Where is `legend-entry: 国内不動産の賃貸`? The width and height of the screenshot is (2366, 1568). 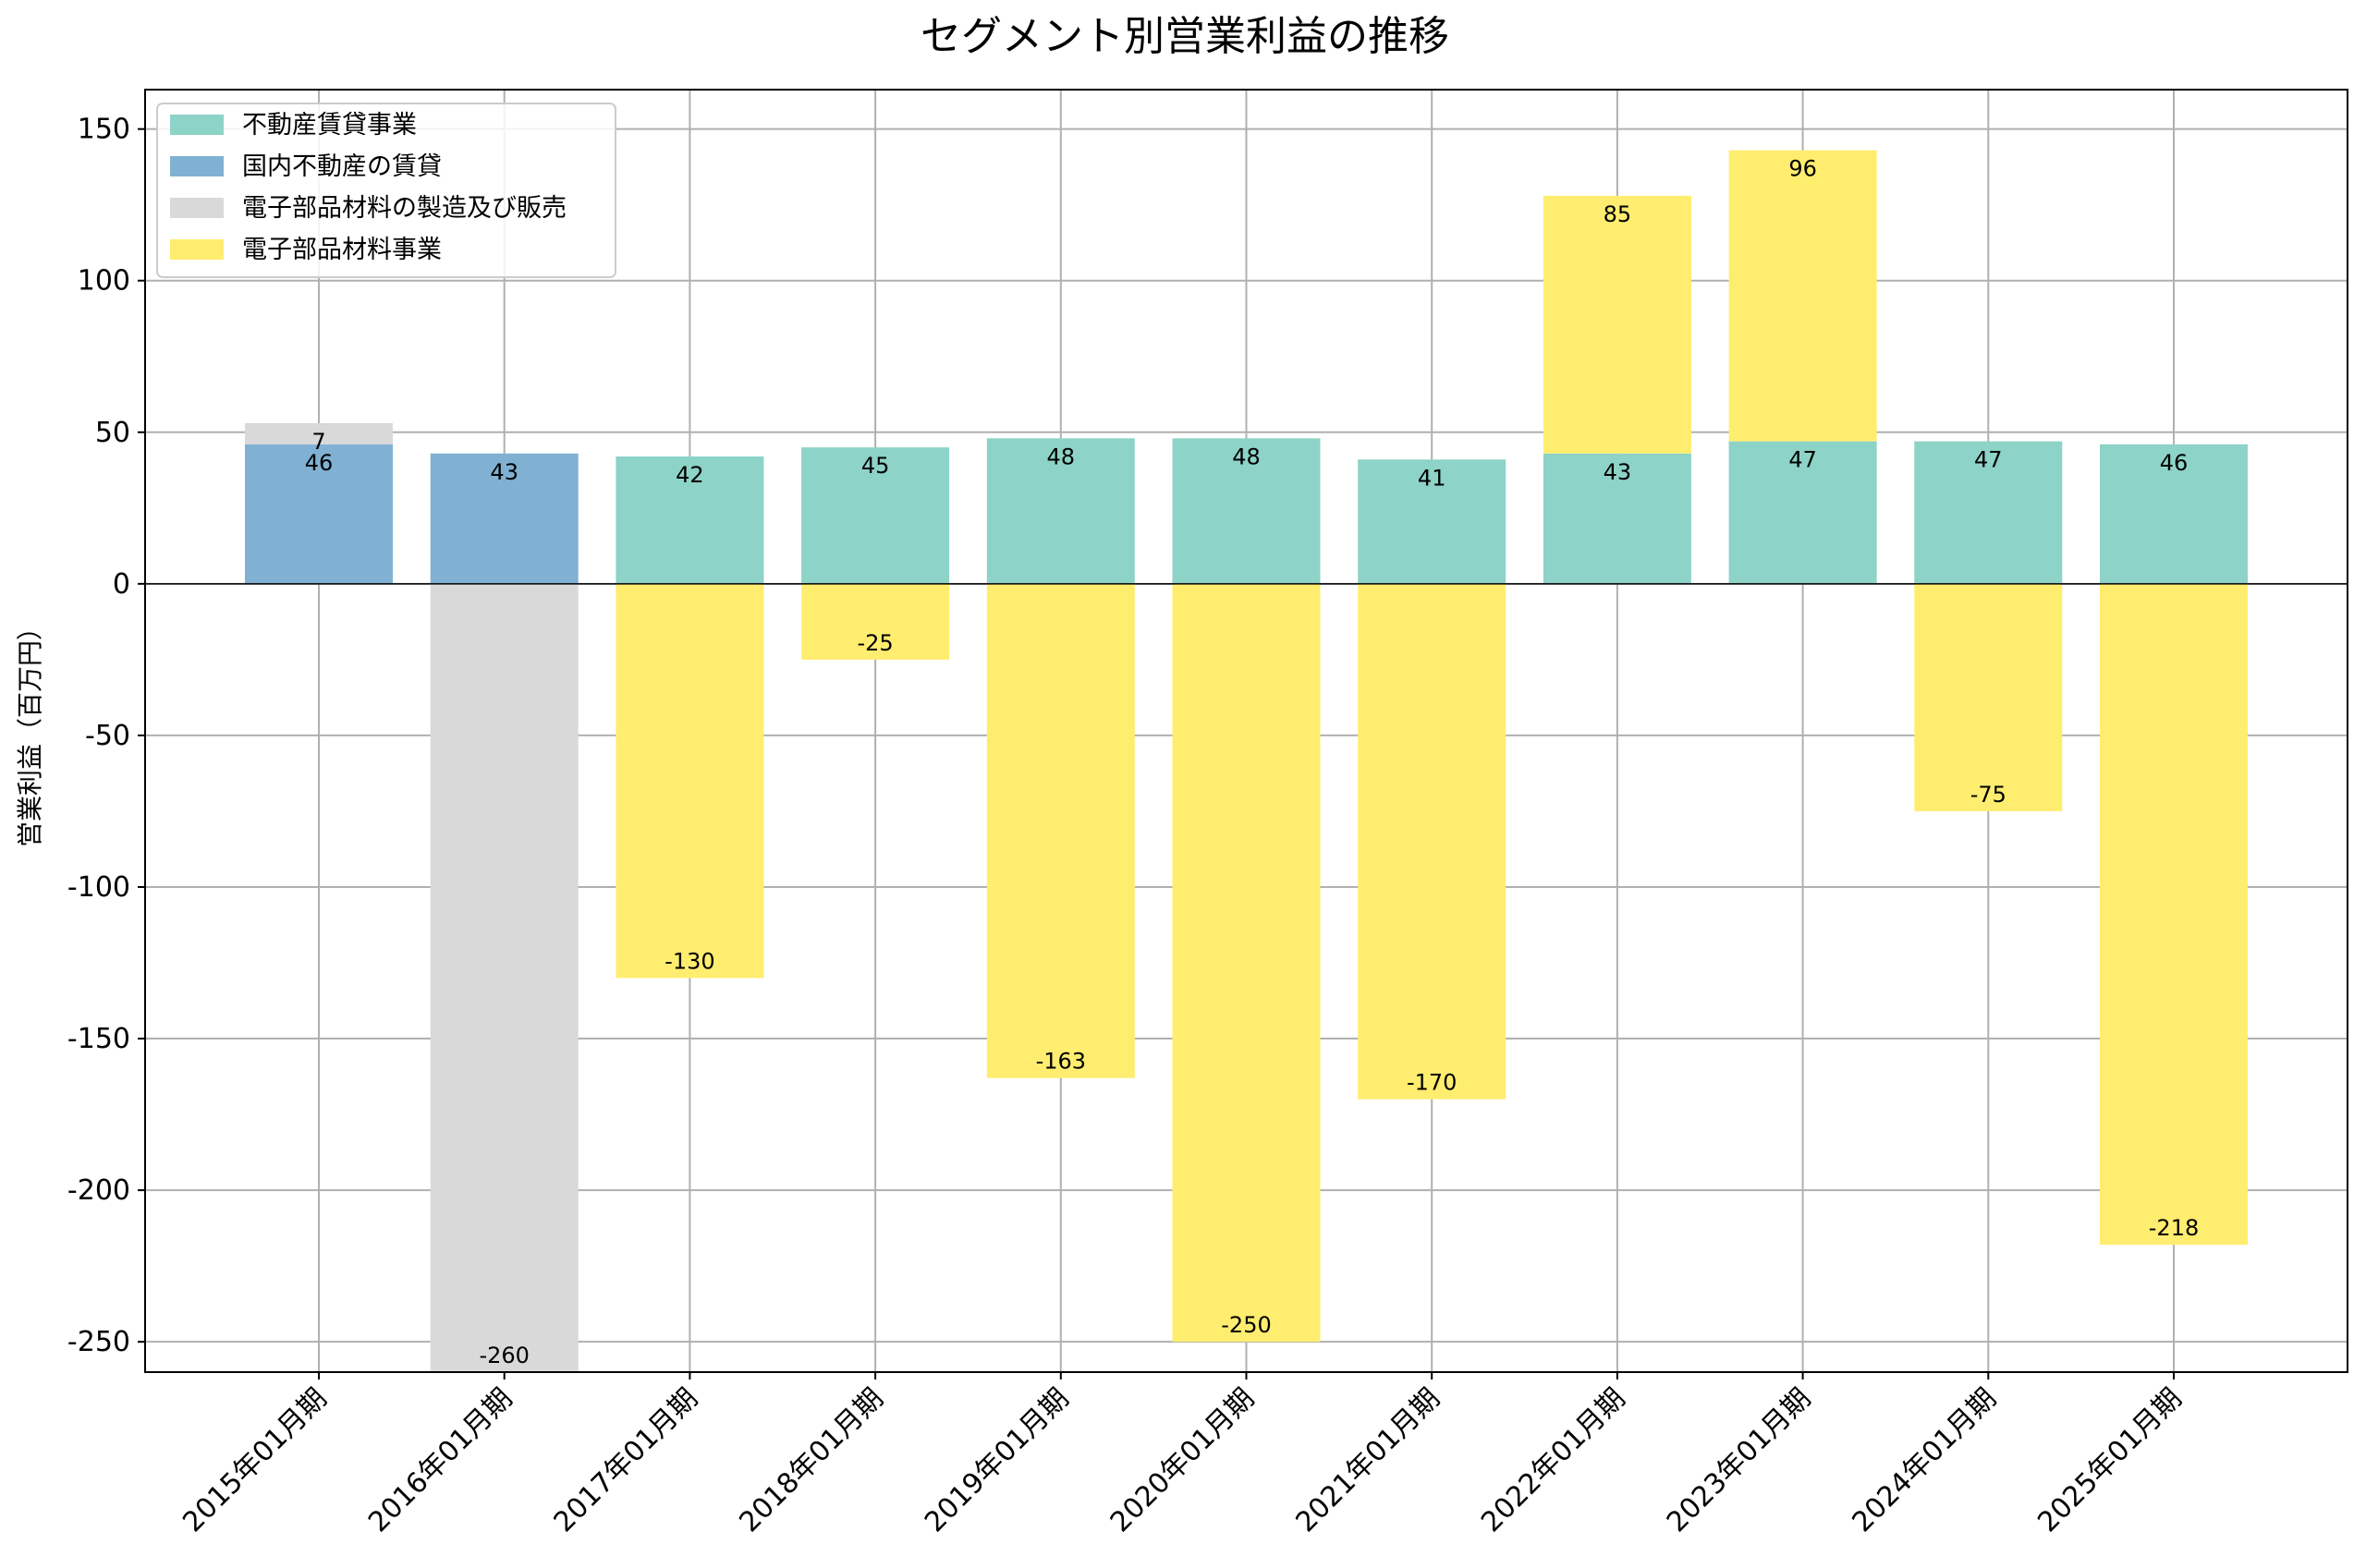 legend-entry: 国内不動産の賃貸 is located at coordinates (342, 166).